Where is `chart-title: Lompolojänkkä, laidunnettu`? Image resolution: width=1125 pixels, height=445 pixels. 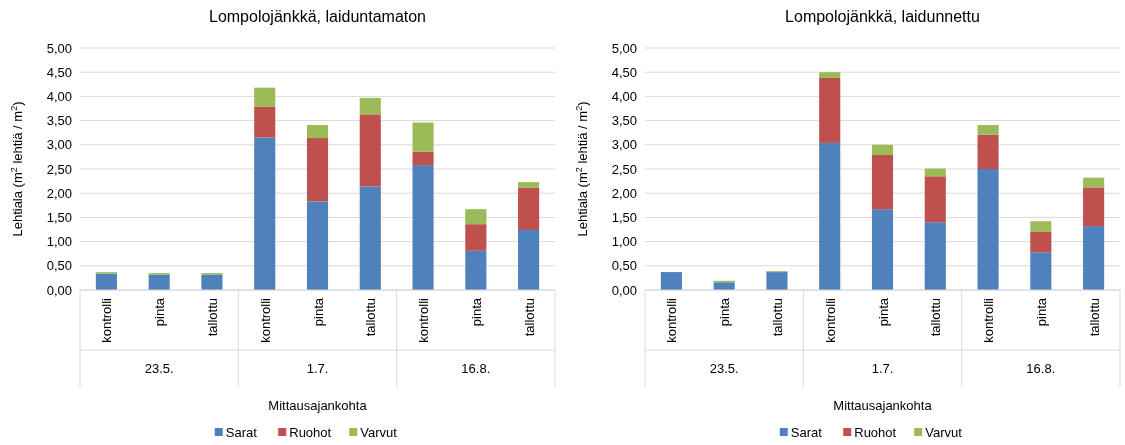 chart-title: Lompolojänkkä, laidunnettu is located at coordinates (882, 16).